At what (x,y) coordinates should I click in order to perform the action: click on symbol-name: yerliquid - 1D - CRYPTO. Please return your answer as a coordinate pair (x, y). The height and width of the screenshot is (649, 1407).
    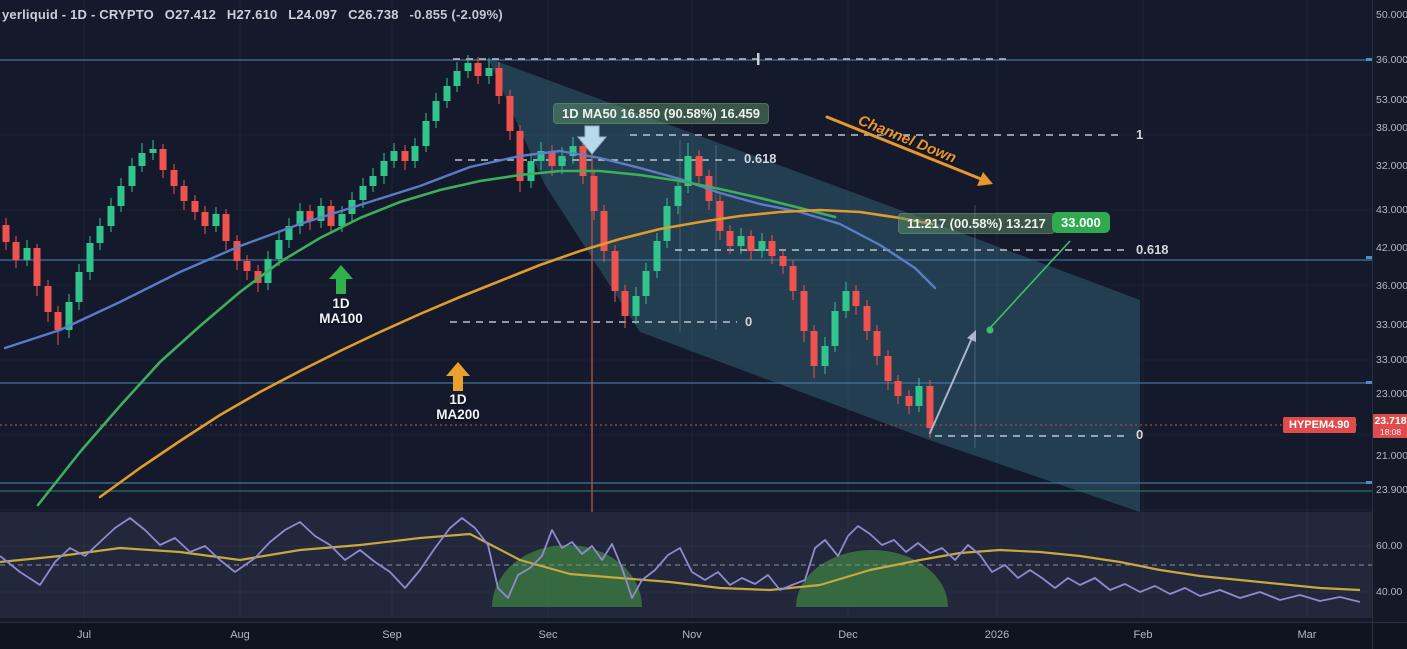
    Looking at the image, I should click on (78, 14).